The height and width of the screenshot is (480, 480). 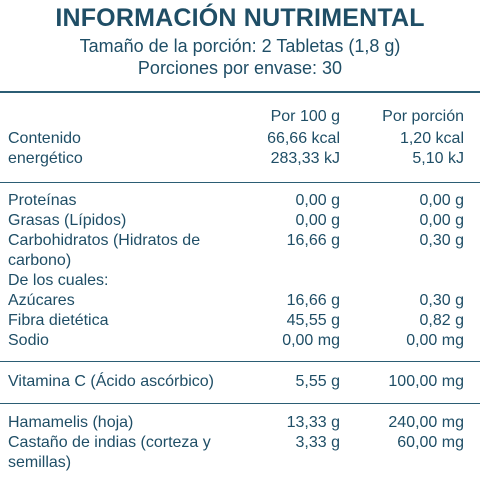 I want to click on energy-row-kcal: Contenido 66,66 kcal 1,20 kcal, so click(x=240, y=140).